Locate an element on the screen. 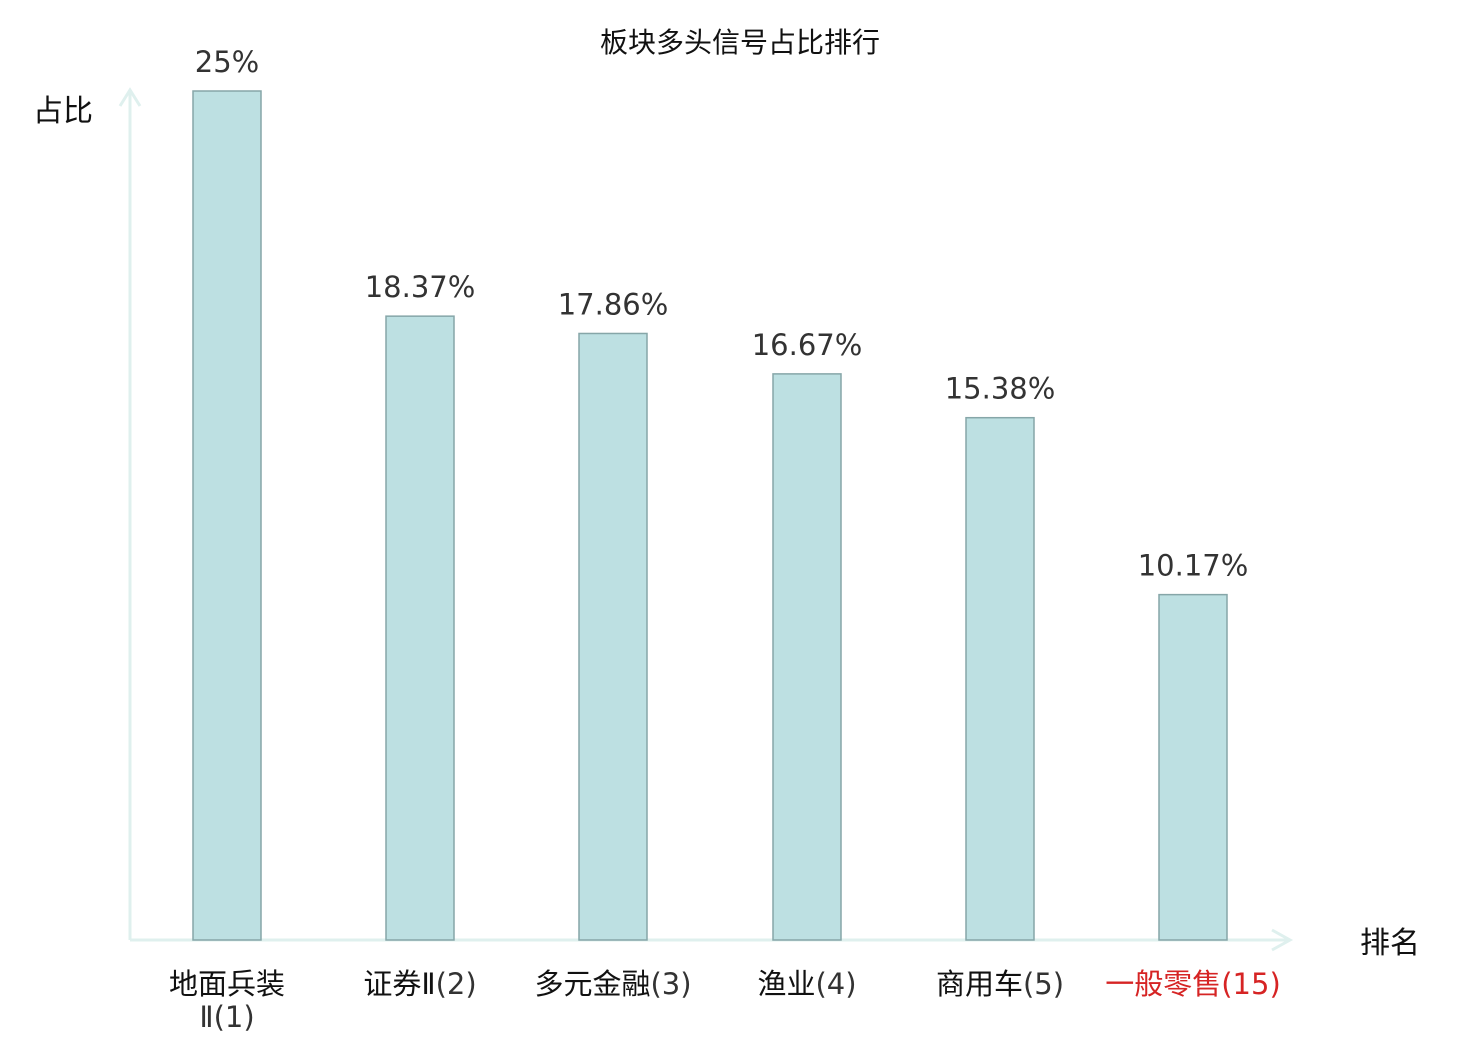 Image resolution: width=1480 pixels, height=1040 pixels. category-name: 渔业 is located at coordinates (786, 984).